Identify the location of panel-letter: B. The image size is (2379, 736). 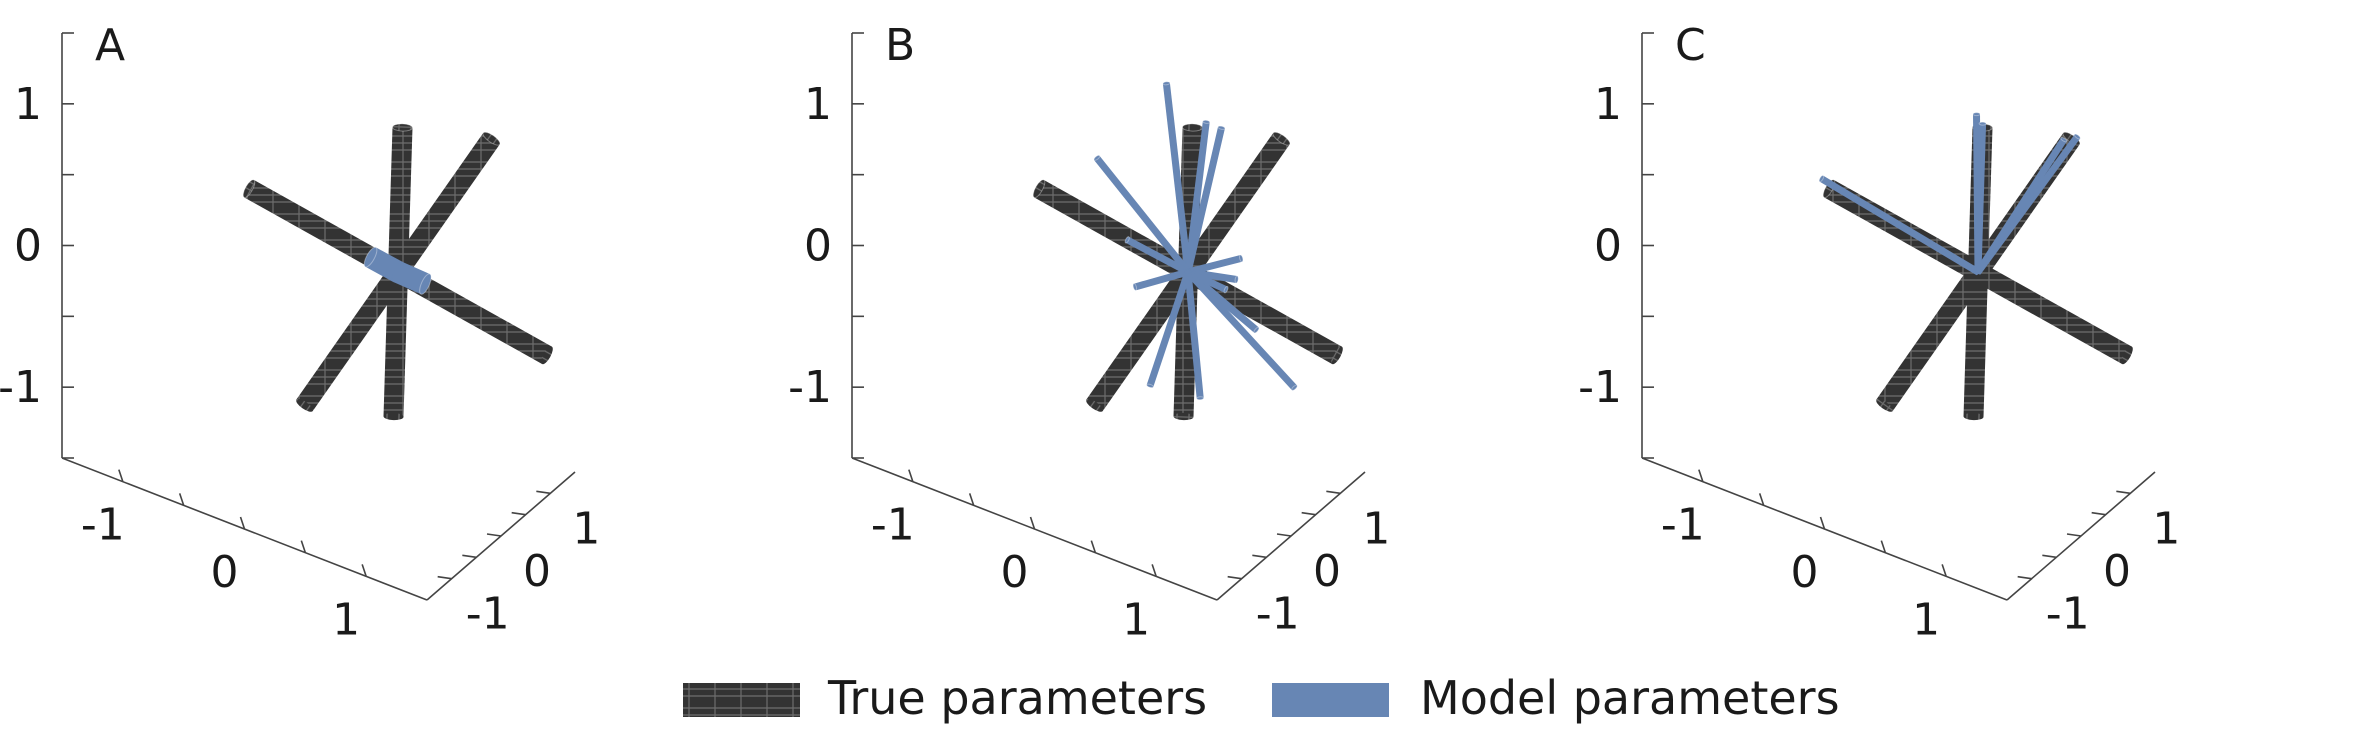
(900, 45).